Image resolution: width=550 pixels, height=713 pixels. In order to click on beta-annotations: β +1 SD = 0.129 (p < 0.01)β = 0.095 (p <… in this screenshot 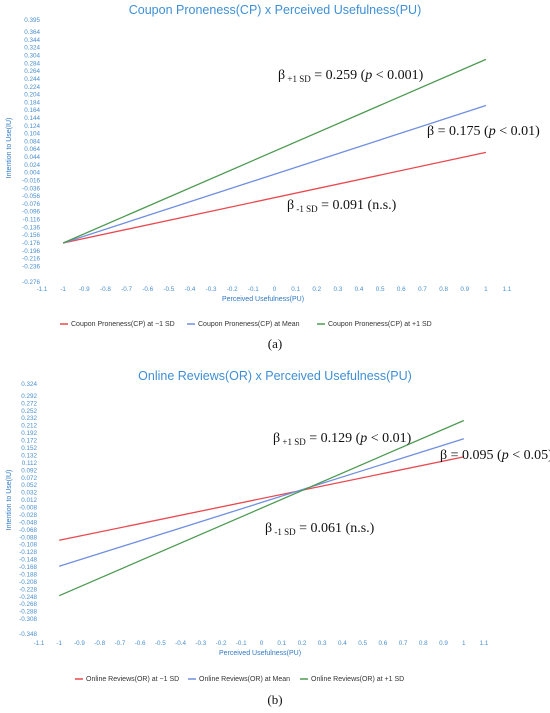, I will do `click(407, 484)`.